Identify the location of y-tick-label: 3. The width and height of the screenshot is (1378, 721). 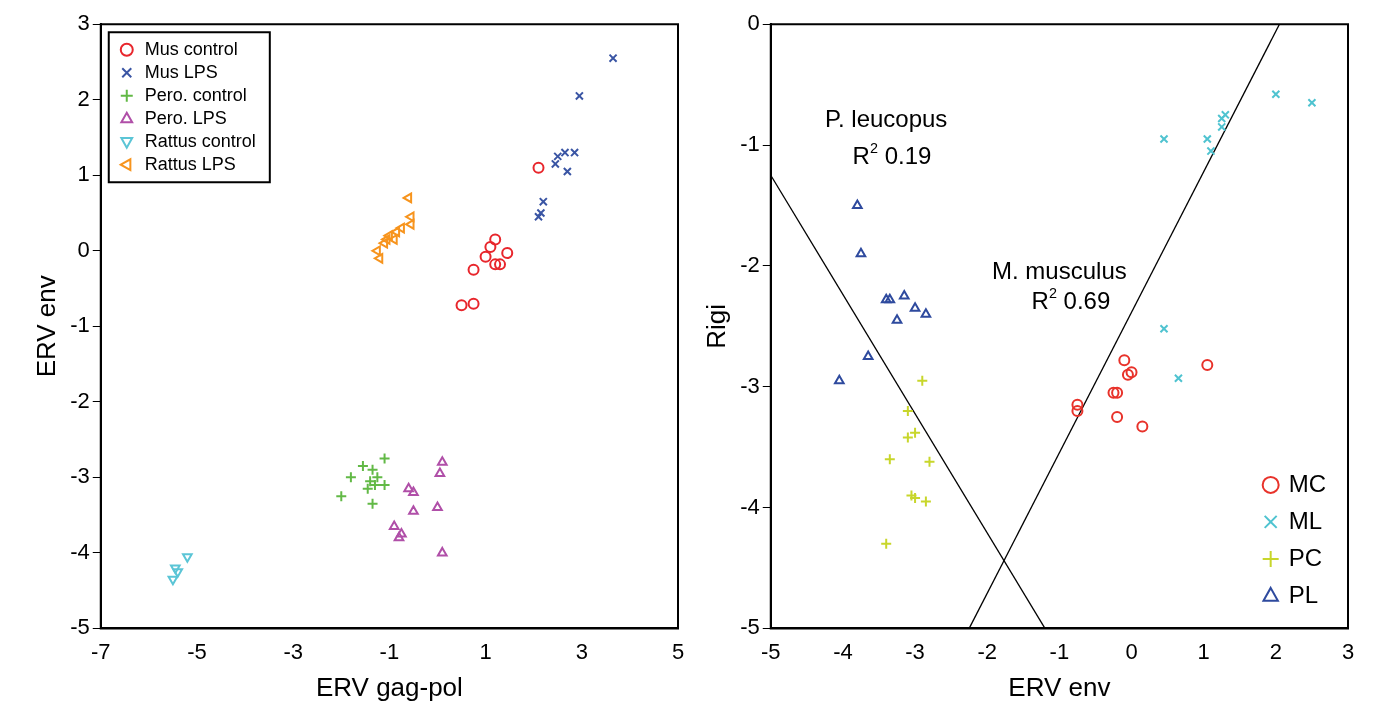
(83, 23).